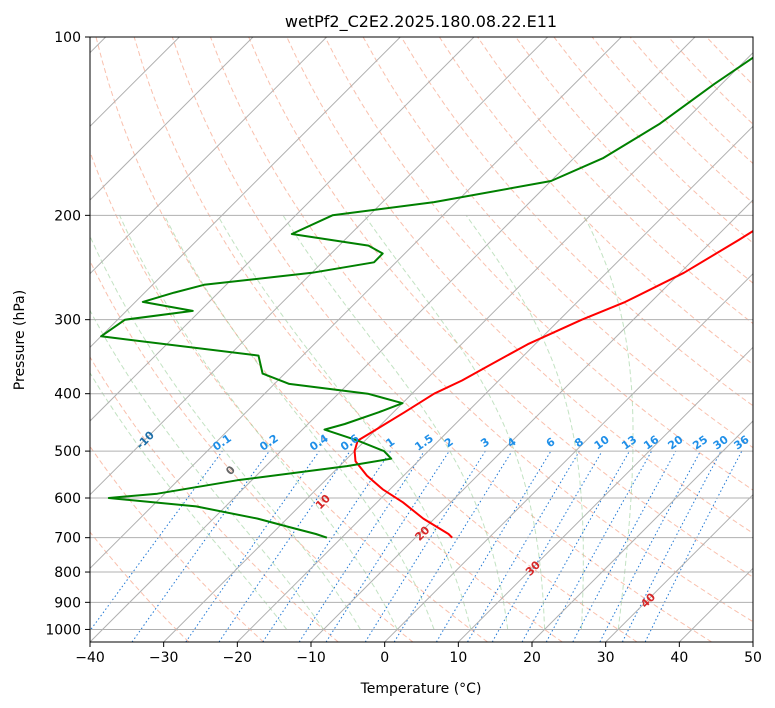 This screenshot has height=708, width=775. I want to click on dry-adiabat-label: 20, so click(422, 533).